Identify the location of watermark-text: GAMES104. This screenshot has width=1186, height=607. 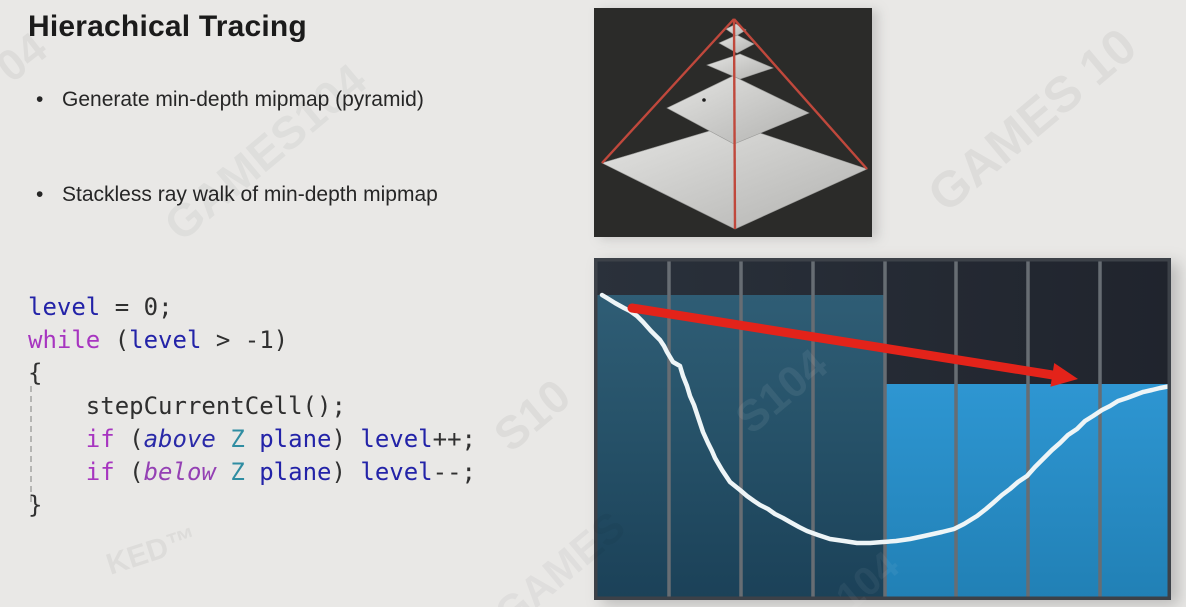
(265, 151).